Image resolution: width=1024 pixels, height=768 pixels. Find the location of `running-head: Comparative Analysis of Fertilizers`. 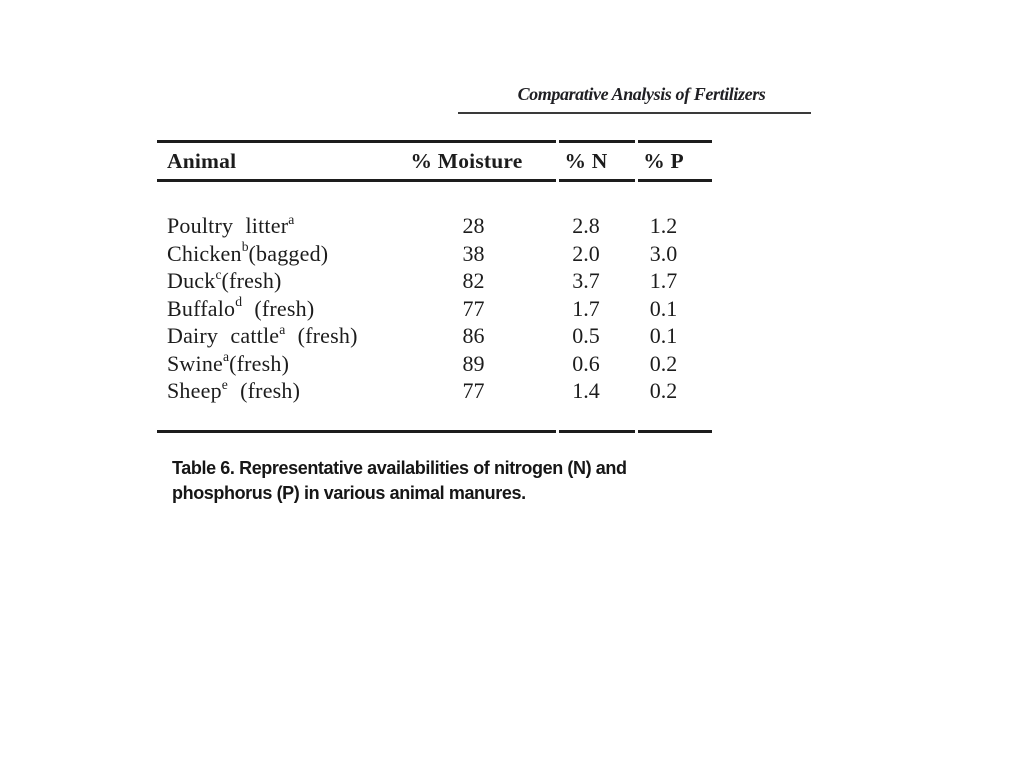

running-head: Comparative Analysis of Fertilizers is located at coordinates (641, 94).